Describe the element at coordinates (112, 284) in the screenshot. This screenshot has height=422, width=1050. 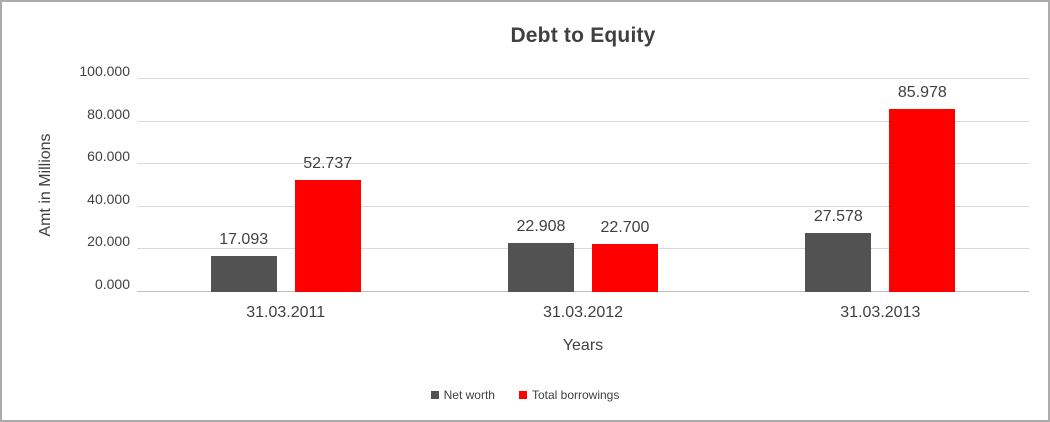
I see `y-tick-label: 0.000` at that location.